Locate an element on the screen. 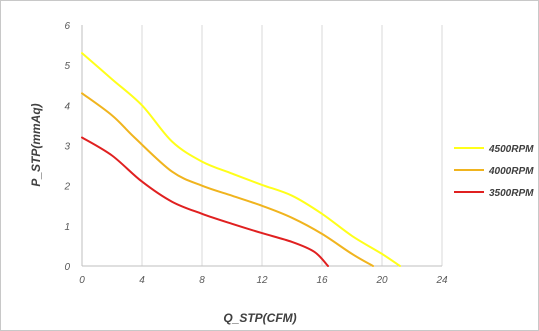 The width and height of the screenshot is (539, 331). x-tick-labels: 0 4 8 12 16 20 24 is located at coordinates (263, 280).